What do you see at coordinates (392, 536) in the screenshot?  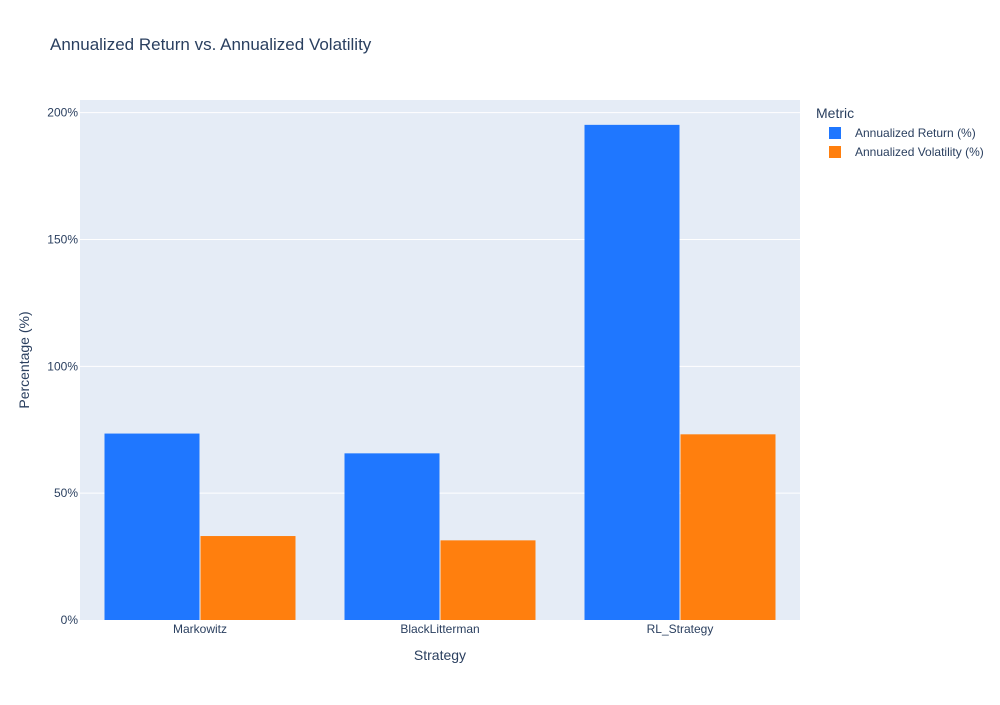 I see `bar-return-blacklitterman` at bounding box center [392, 536].